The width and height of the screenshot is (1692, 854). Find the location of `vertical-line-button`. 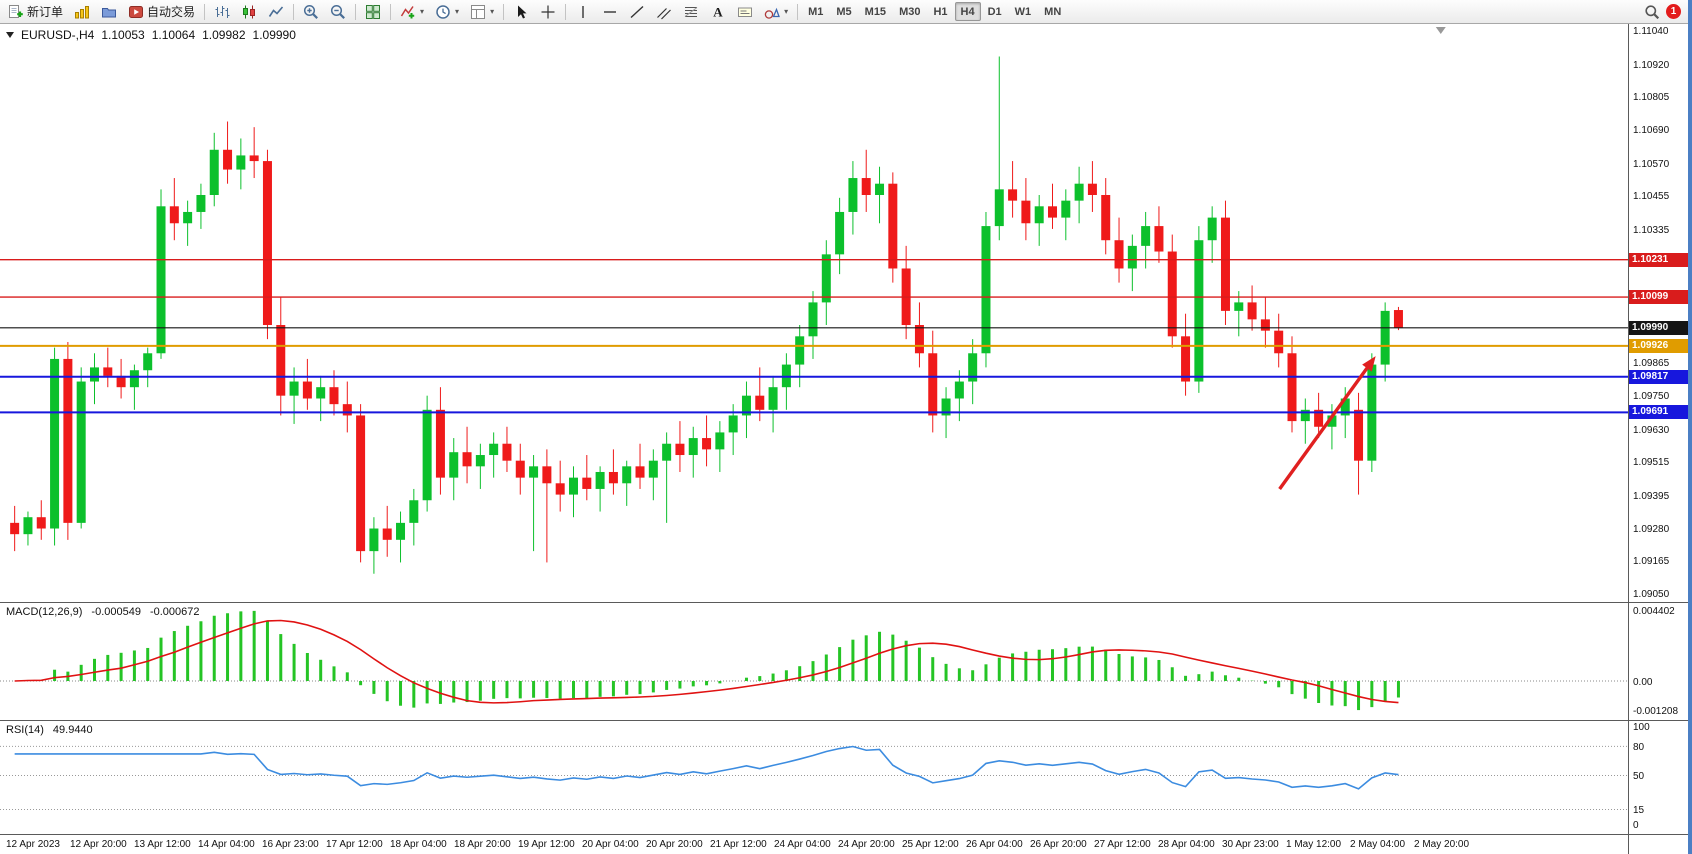

vertical-line-button is located at coordinates (583, 11).